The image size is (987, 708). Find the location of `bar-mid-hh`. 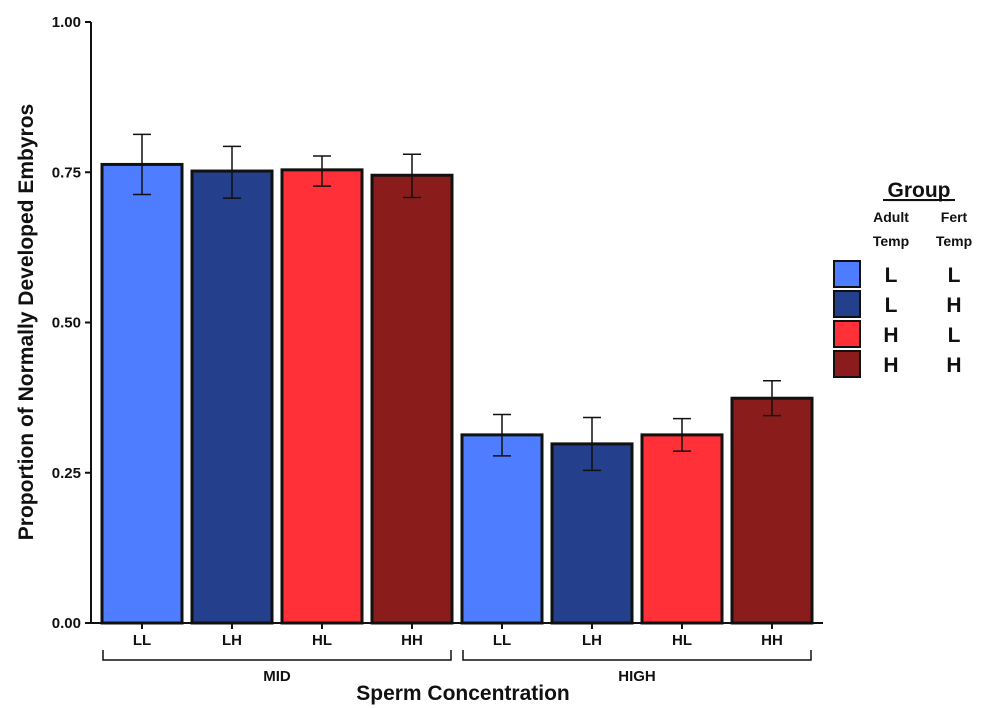

bar-mid-hh is located at coordinates (412, 399).